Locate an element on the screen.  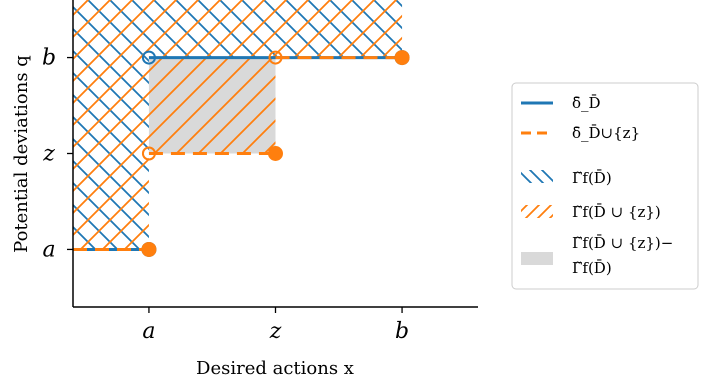
legend-label-delta-dz: δ̄_D̄∪{z} is located at coordinates (606, 133).